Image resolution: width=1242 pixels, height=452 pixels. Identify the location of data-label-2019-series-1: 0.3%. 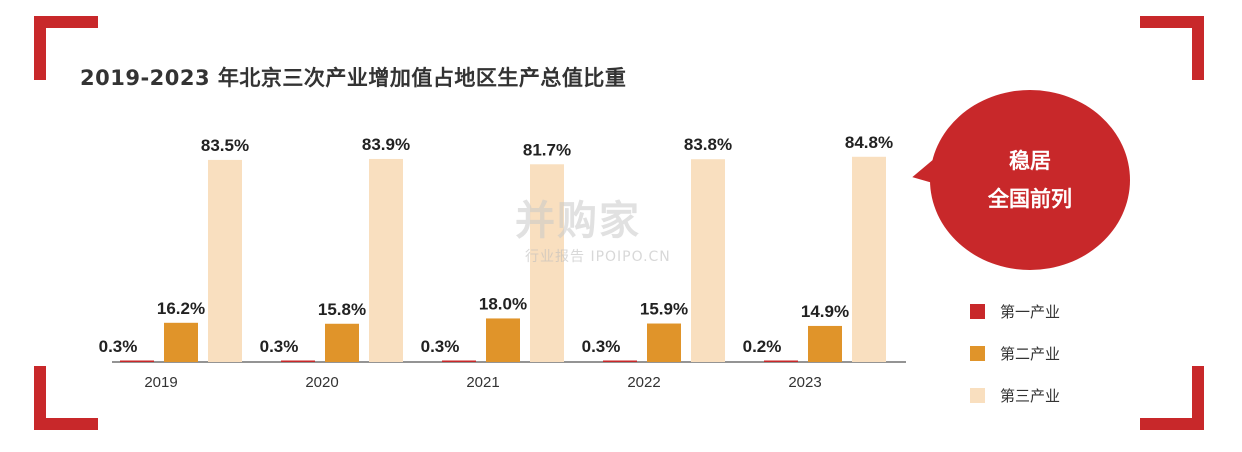
(118, 346).